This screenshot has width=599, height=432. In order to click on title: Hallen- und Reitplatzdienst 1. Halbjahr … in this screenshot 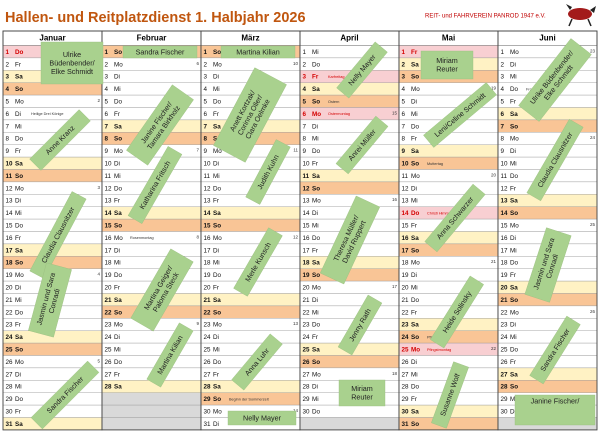, I will do `click(155, 18)`.